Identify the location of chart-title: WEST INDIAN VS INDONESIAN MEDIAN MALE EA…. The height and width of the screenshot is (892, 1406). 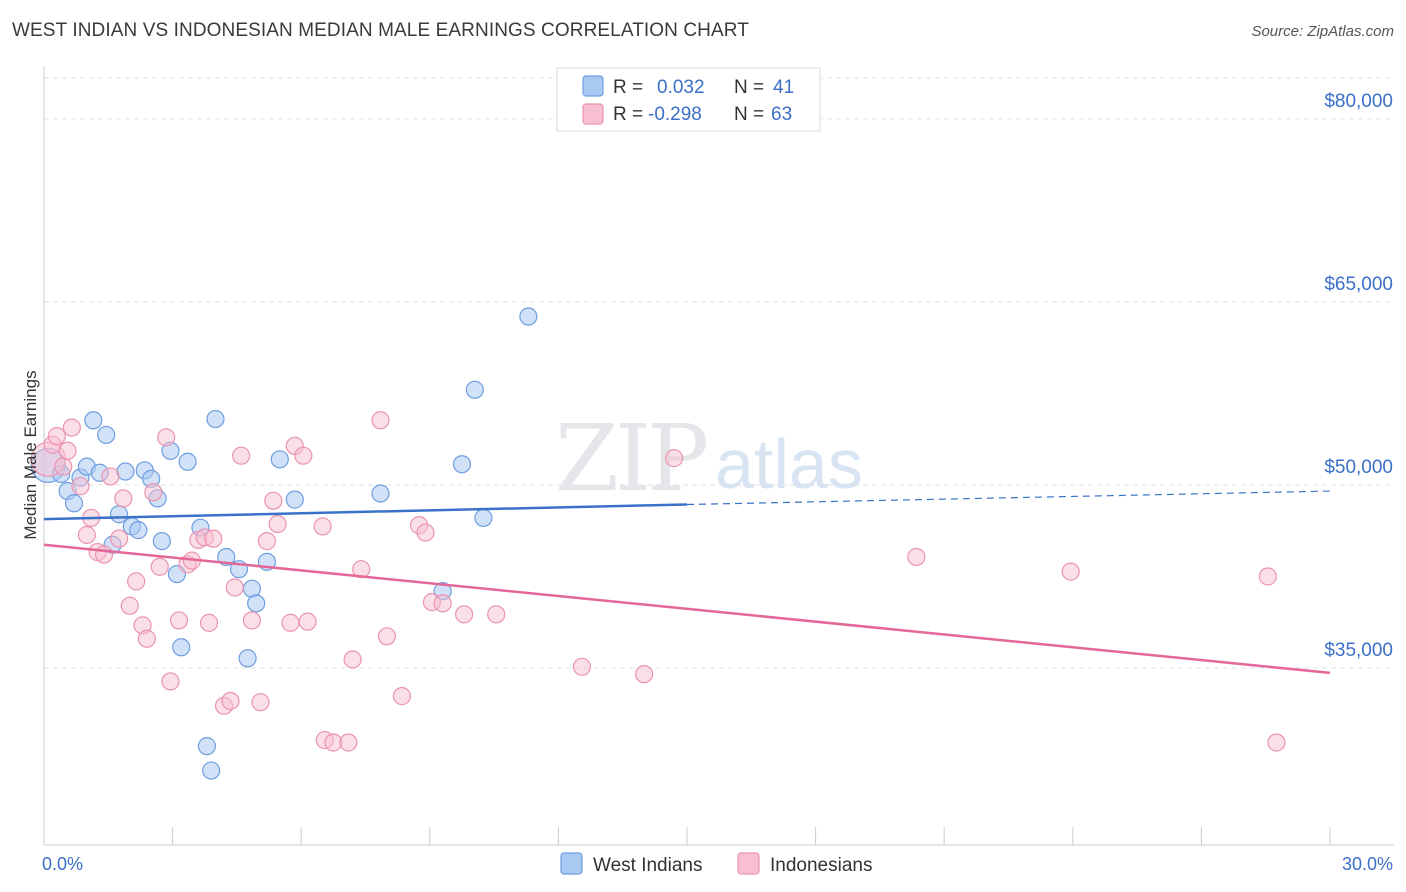
(380, 30).